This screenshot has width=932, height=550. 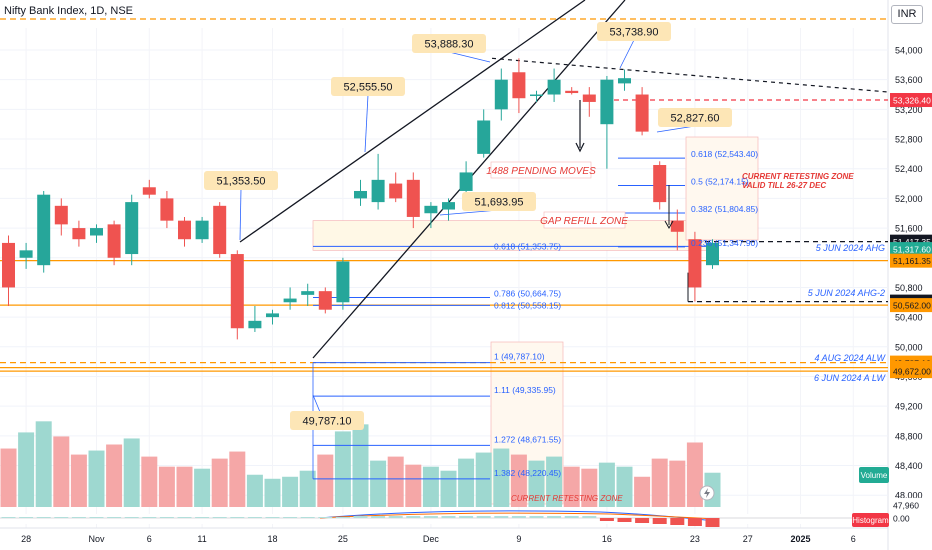 What do you see at coordinates (909, 288) in the screenshot?
I see `y-tick-label: 50,800` at bounding box center [909, 288].